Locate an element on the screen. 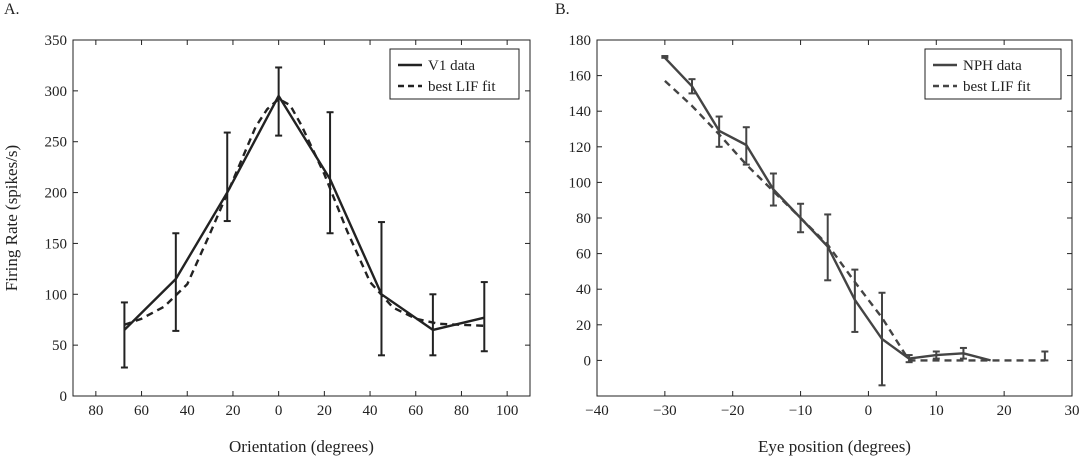 This screenshot has height=459, width=1080. y-tick-label: 180 is located at coordinates (580, 41).